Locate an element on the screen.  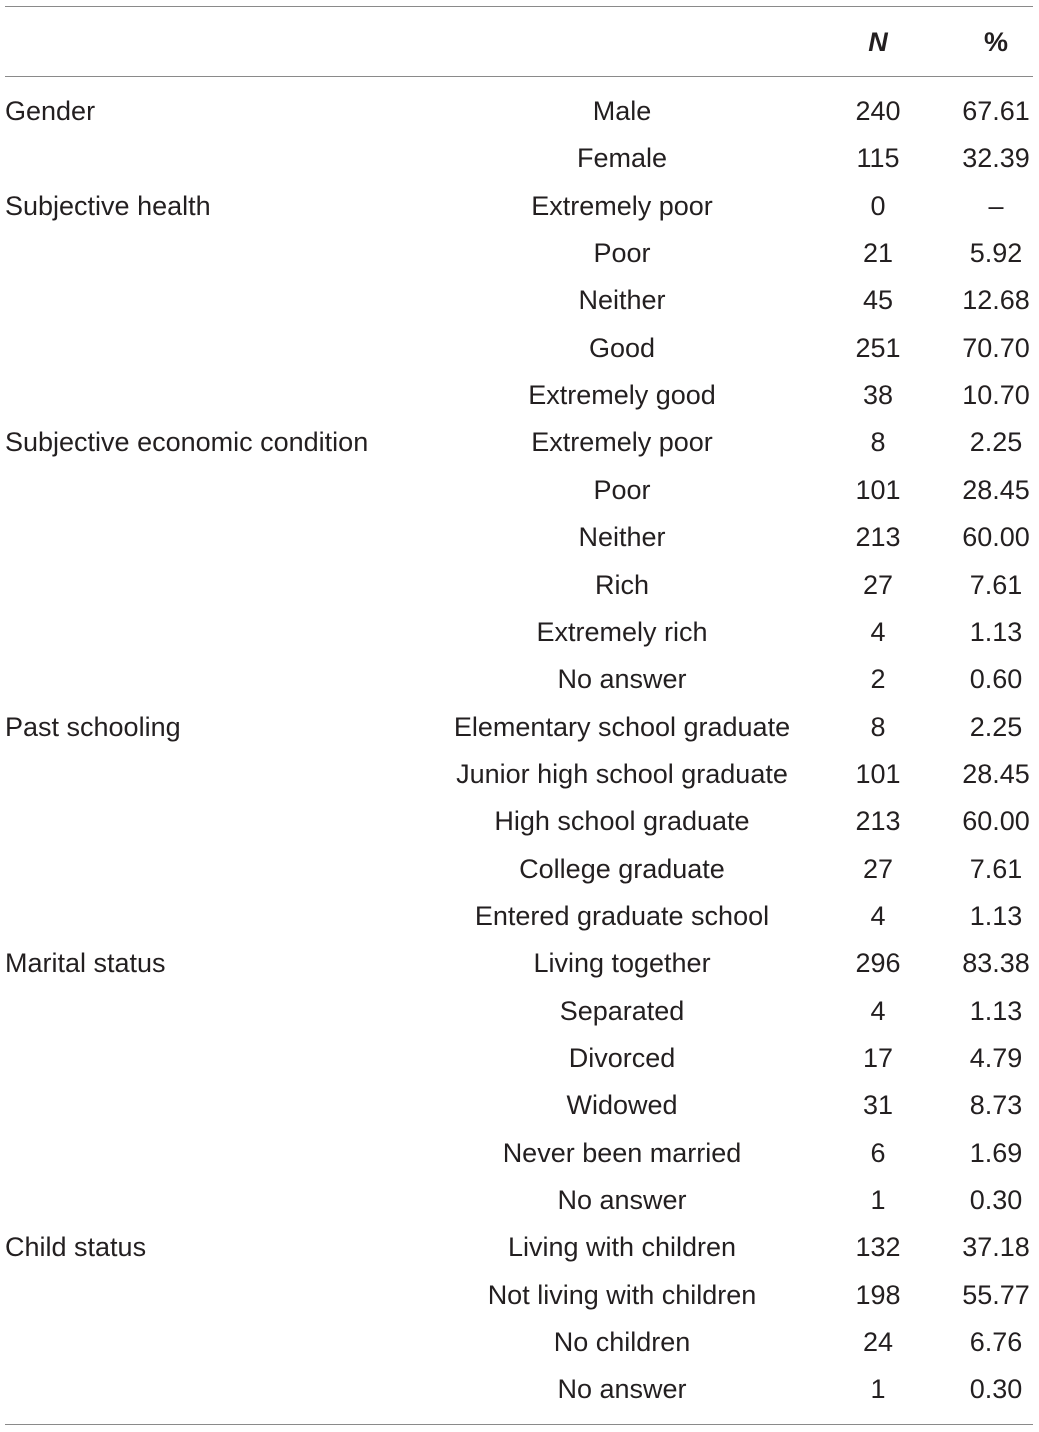
row-n: 6 is located at coordinates (878, 1152).